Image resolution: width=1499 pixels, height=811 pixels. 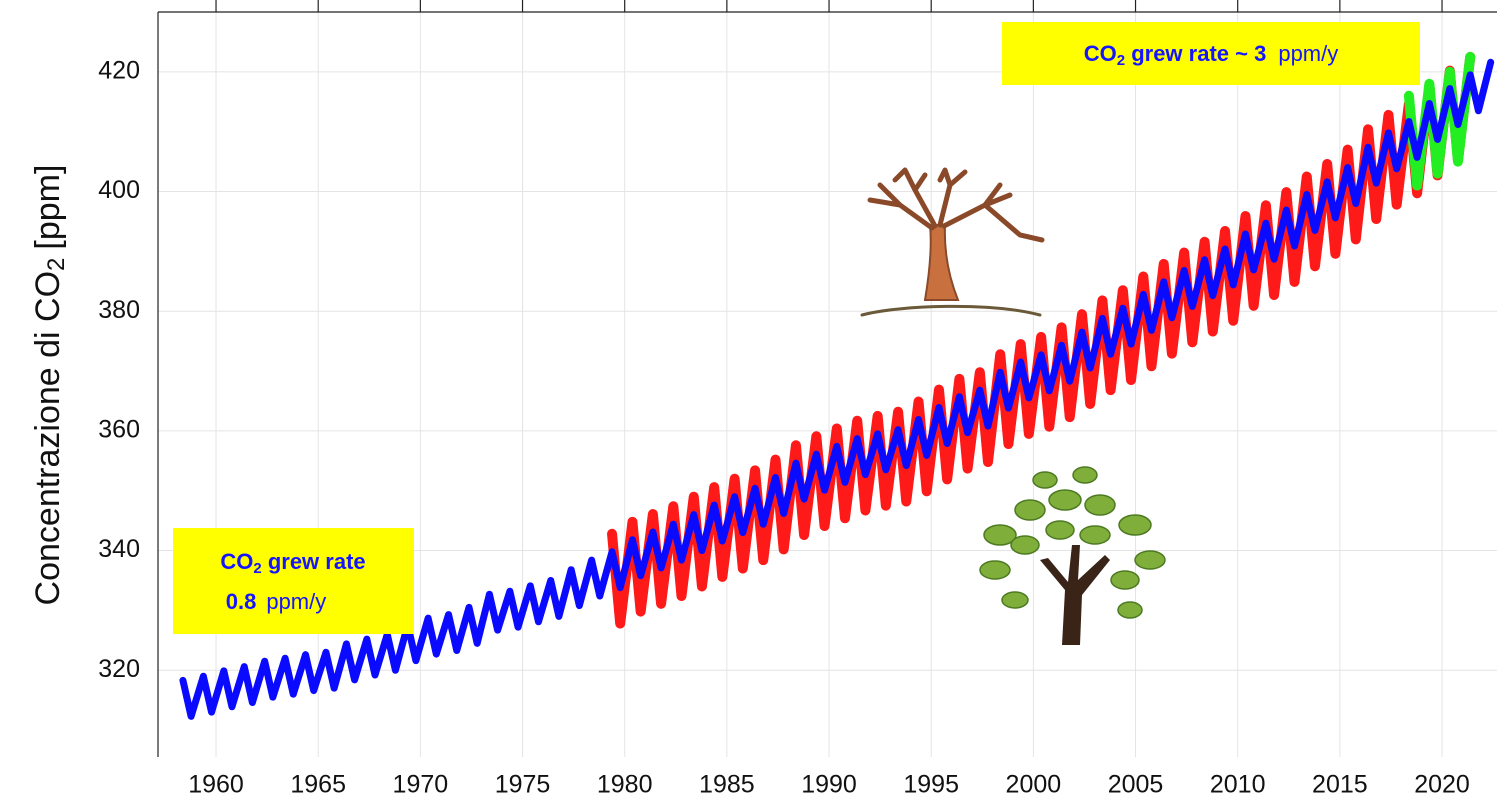 I want to click on y-tick-label: 340, so click(x=119, y=549).